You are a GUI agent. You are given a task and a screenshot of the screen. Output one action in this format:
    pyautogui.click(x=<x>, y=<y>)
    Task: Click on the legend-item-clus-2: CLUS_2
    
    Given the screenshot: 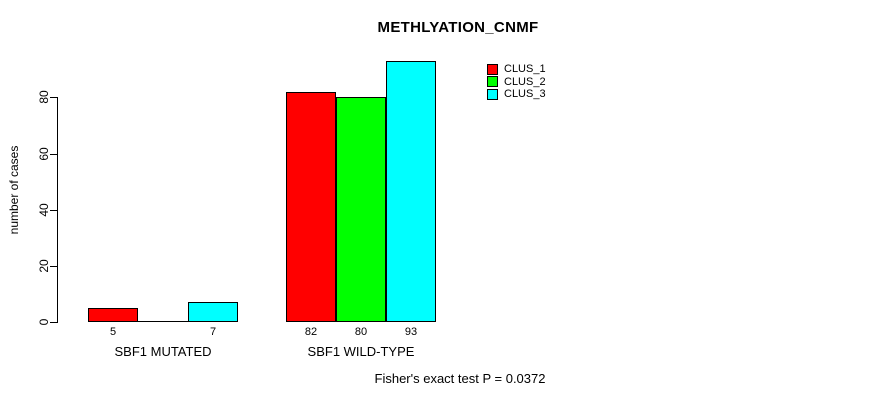 What is the action you would take?
    pyautogui.click(x=516, y=82)
    